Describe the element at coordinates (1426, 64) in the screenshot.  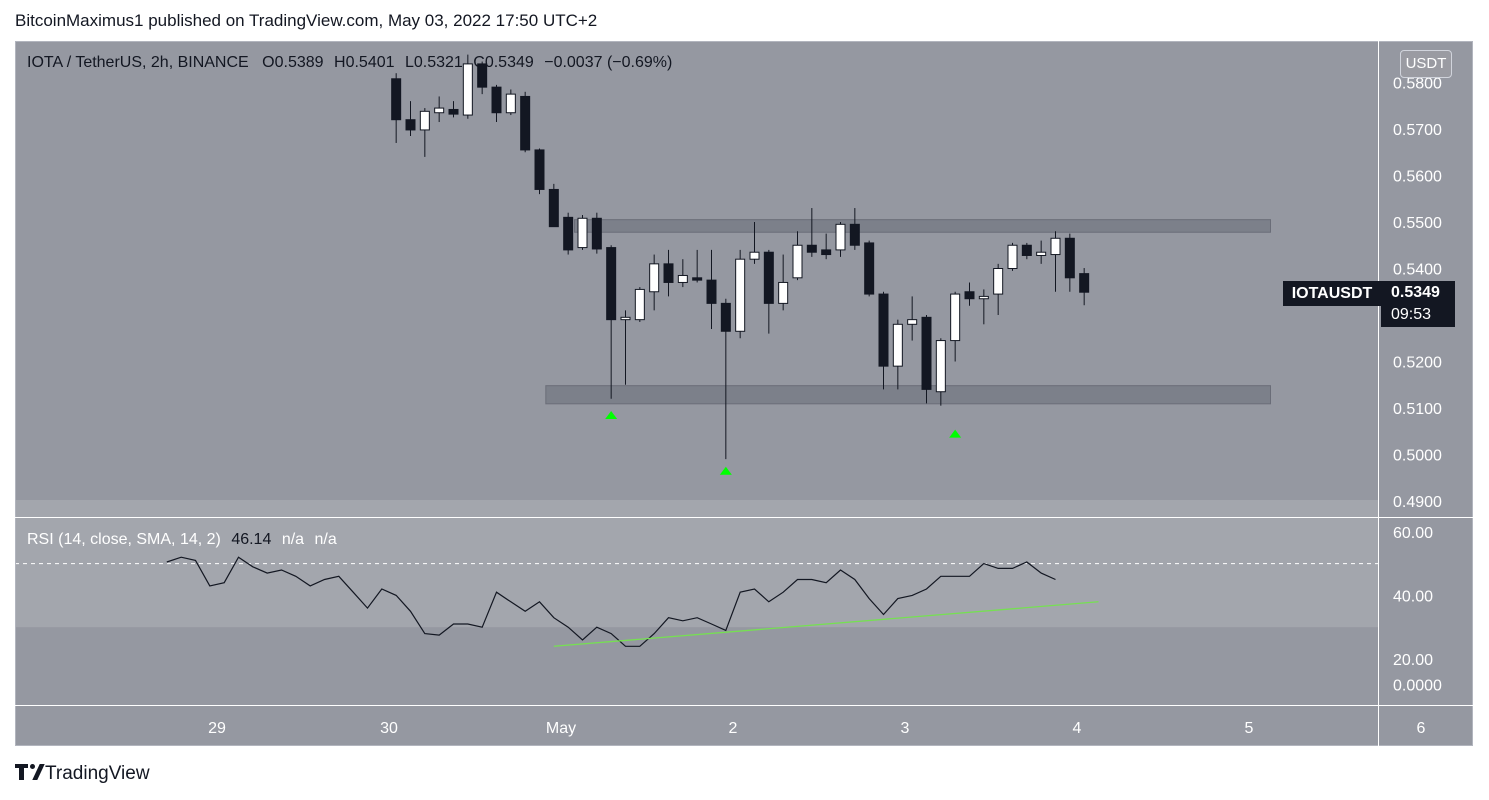
I see `currency-button: USDT` at that location.